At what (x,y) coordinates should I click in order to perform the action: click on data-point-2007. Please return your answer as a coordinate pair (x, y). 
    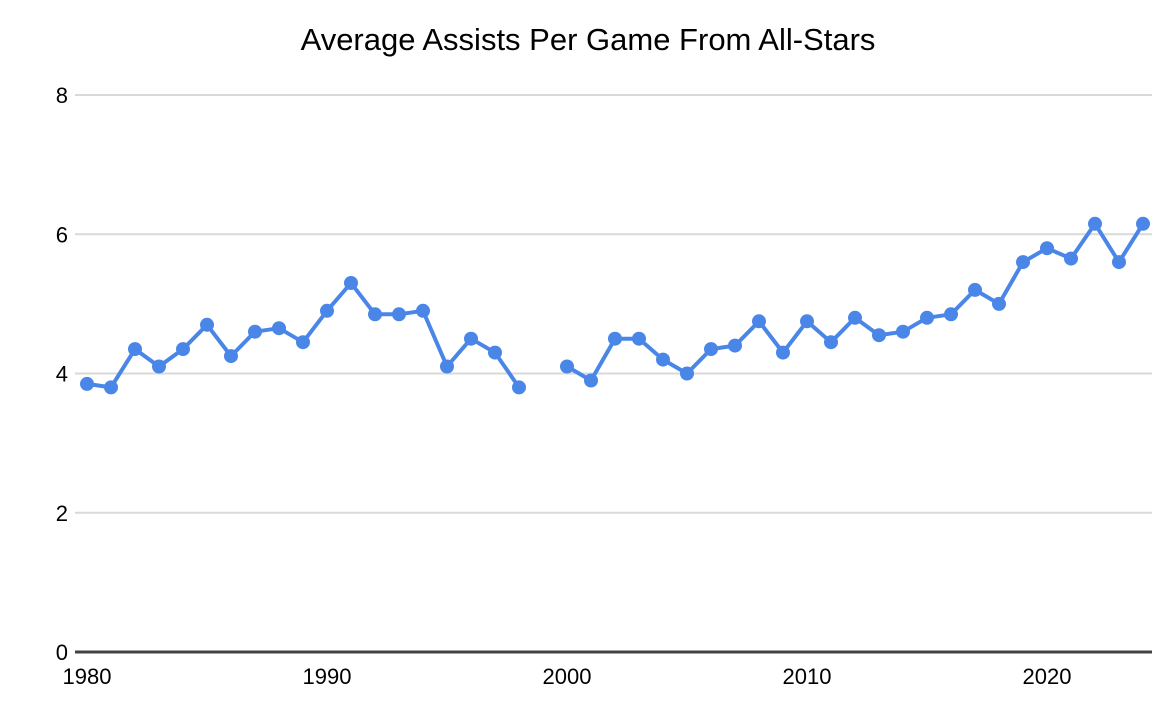
    Looking at the image, I should click on (735, 345).